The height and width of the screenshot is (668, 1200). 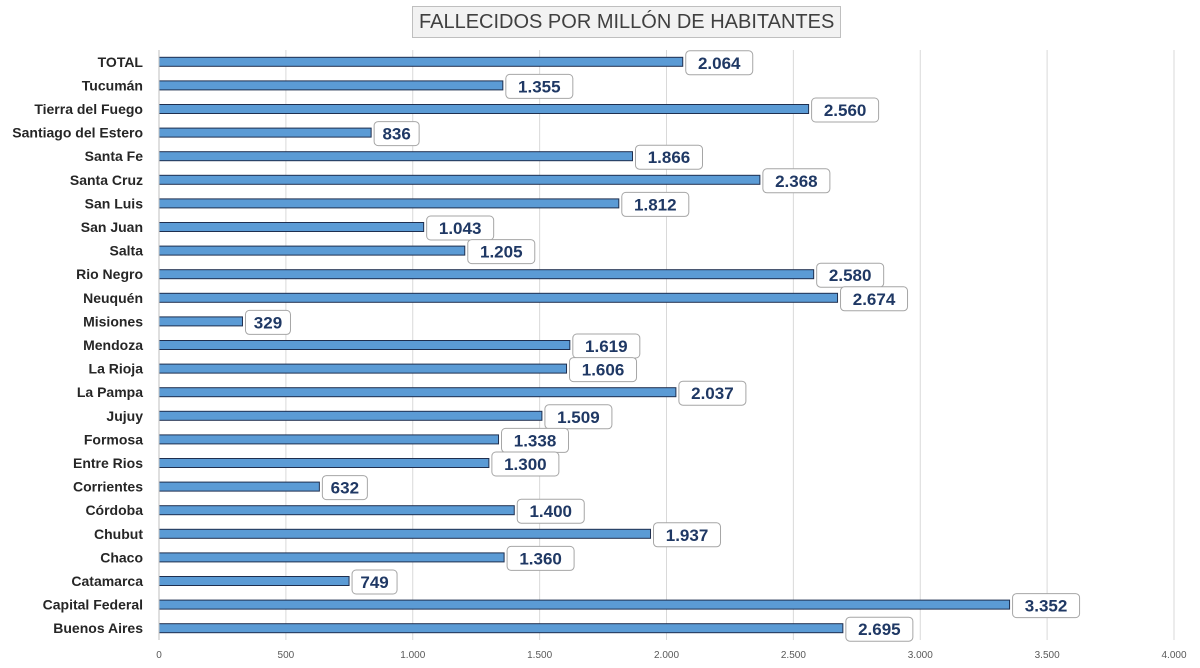 I want to click on category-label: Neuquén, so click(x=113, y=298).